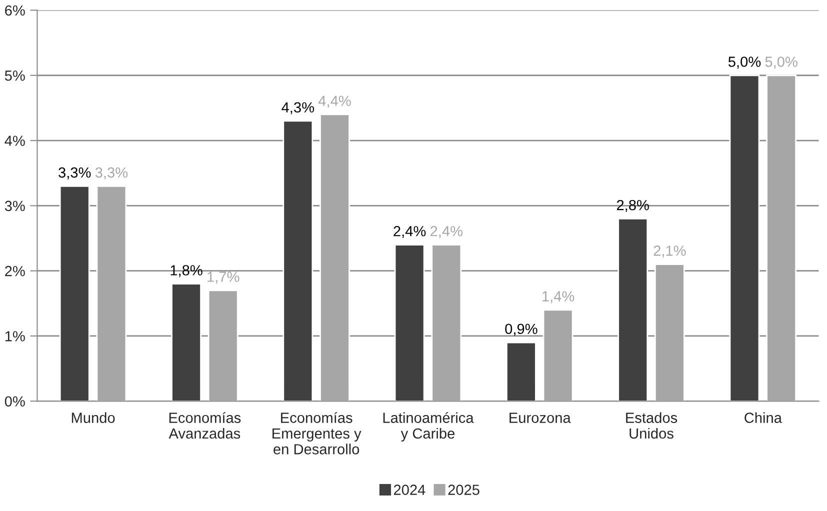 This screenshot has height=511, width=827. What do you see at coordinates (224, 278) in the screenshot?
I see `data-label: 1,7%` at bounding box center [224, 278].